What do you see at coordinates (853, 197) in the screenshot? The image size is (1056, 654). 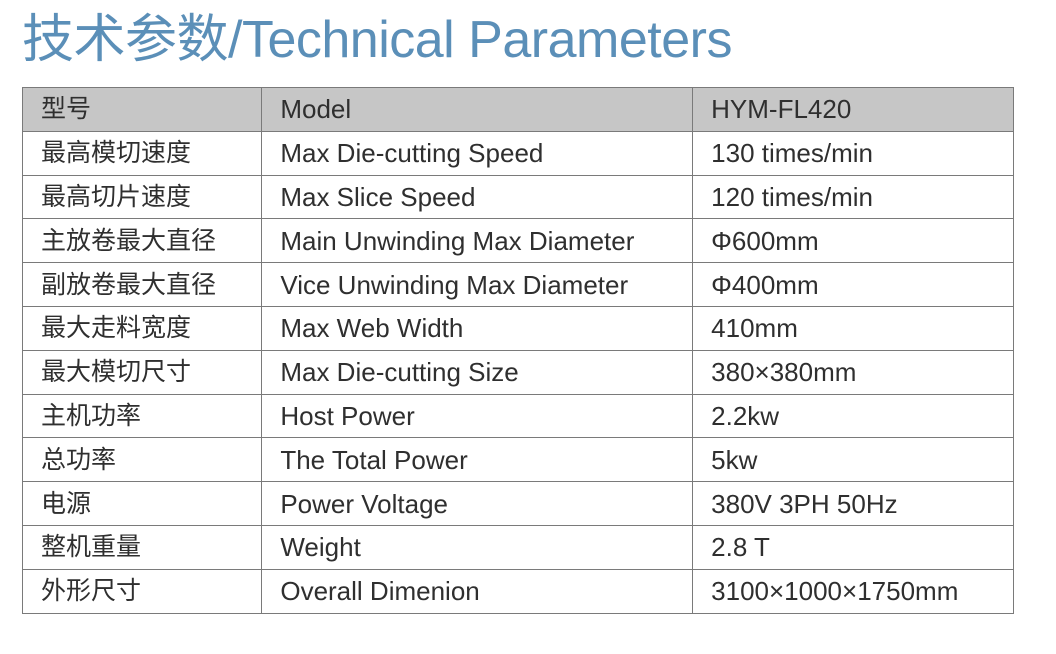 I see `row-value: 120 times/min` at bounding box center [853, 197].